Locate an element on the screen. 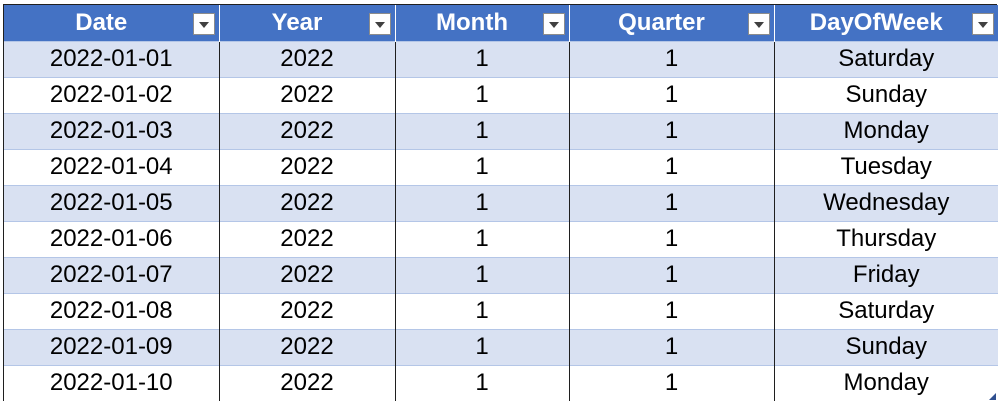 The image size is (1000, 403). column-header-label: Quarter is located at coordinates (661, 22).